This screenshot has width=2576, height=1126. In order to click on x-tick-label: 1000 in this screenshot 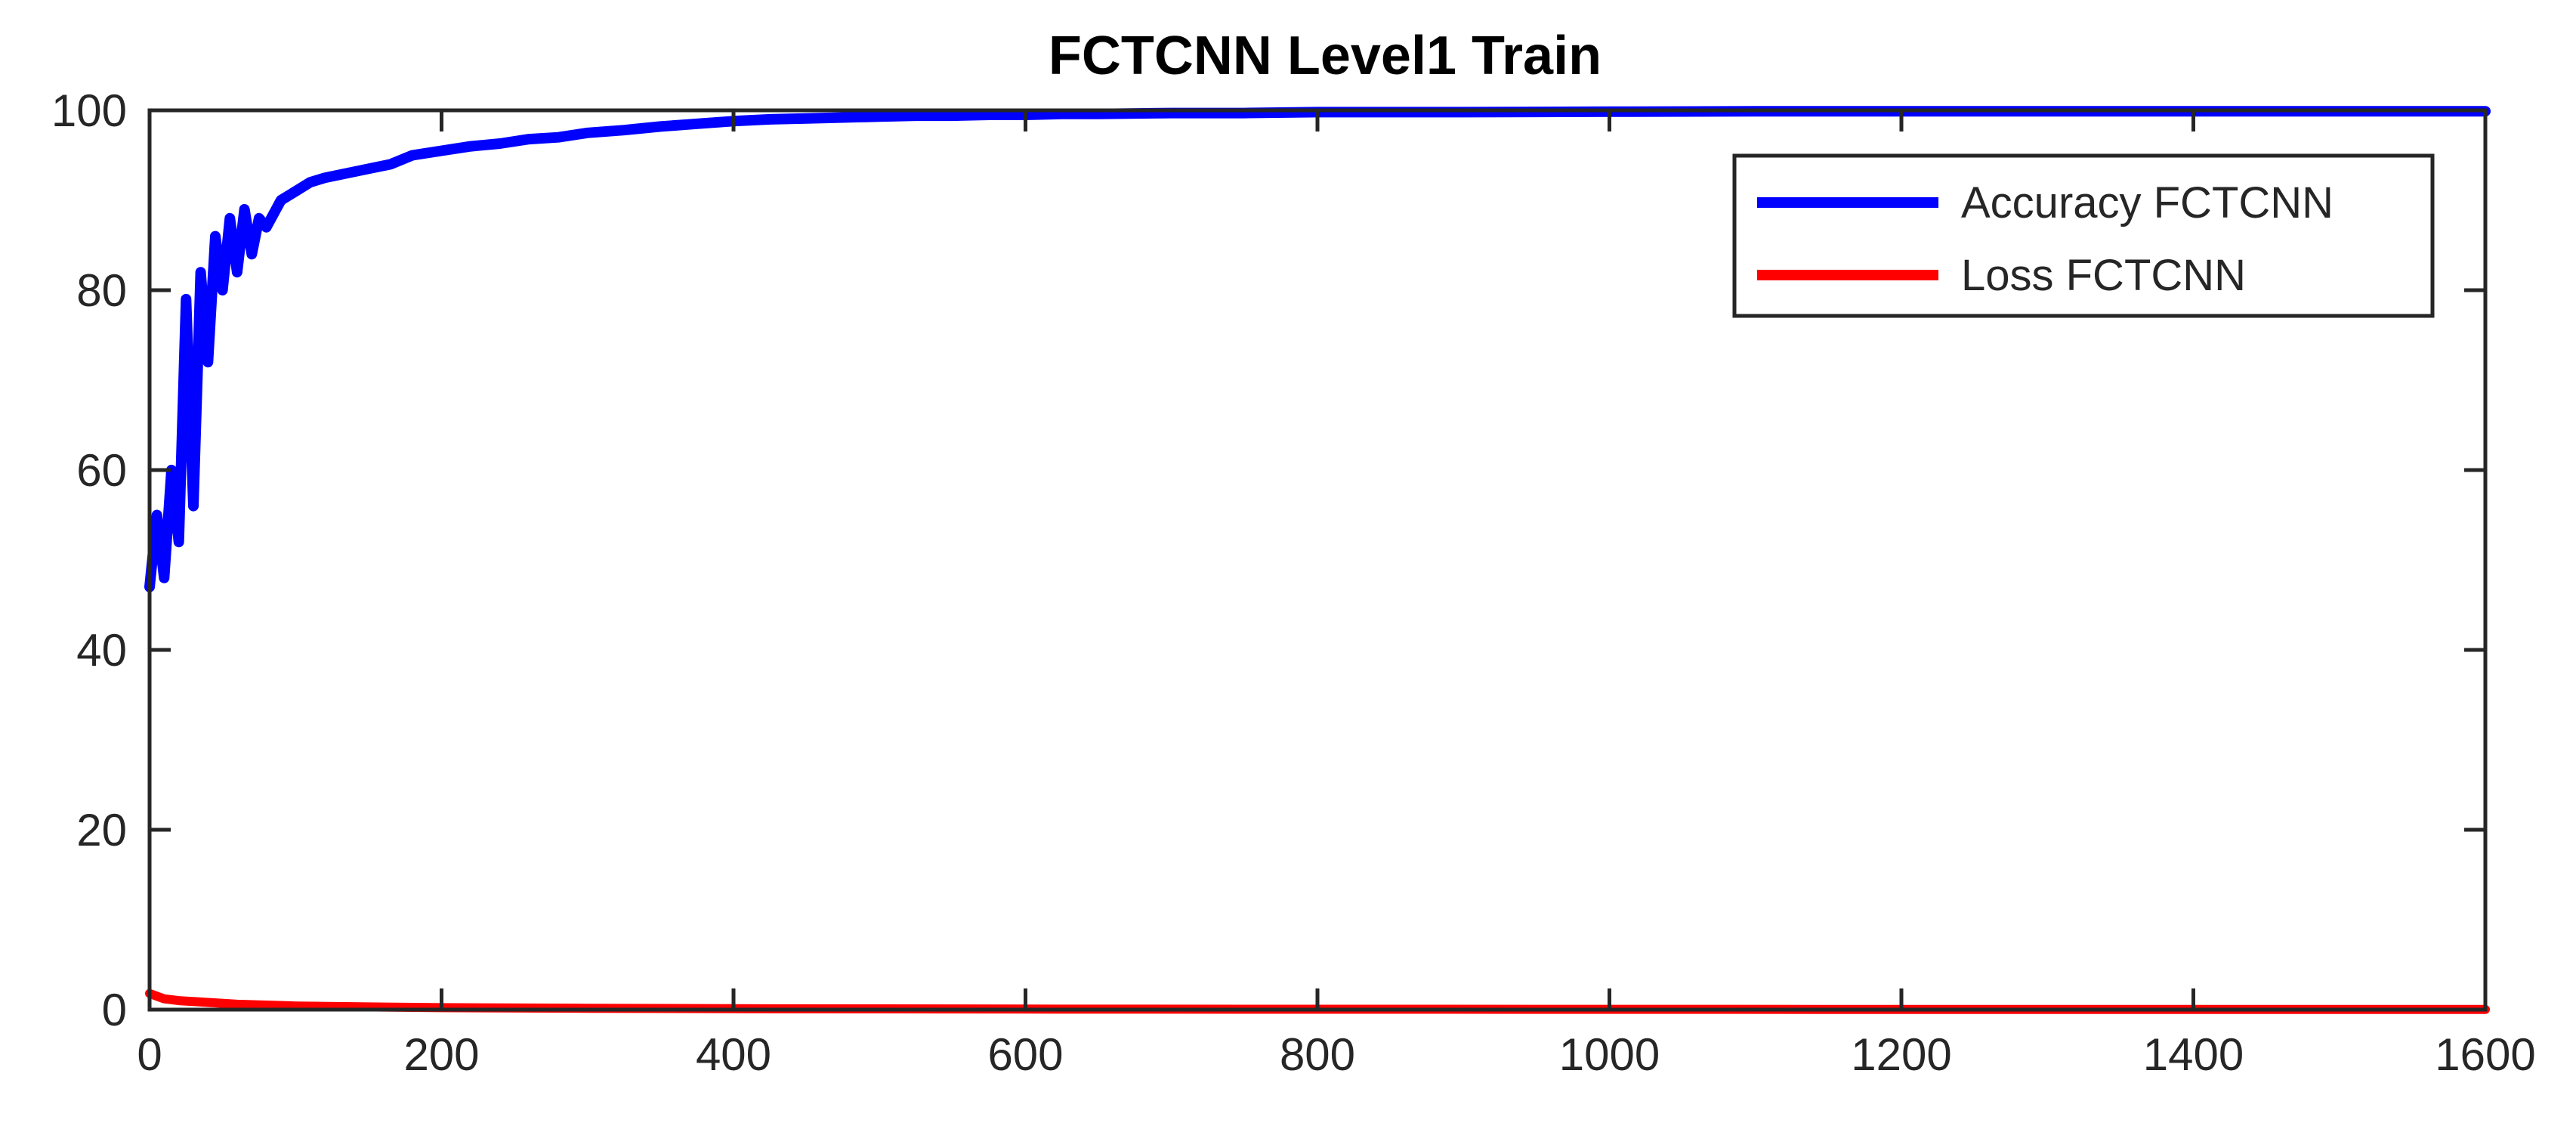, I will do `click(1609, 1054)`.